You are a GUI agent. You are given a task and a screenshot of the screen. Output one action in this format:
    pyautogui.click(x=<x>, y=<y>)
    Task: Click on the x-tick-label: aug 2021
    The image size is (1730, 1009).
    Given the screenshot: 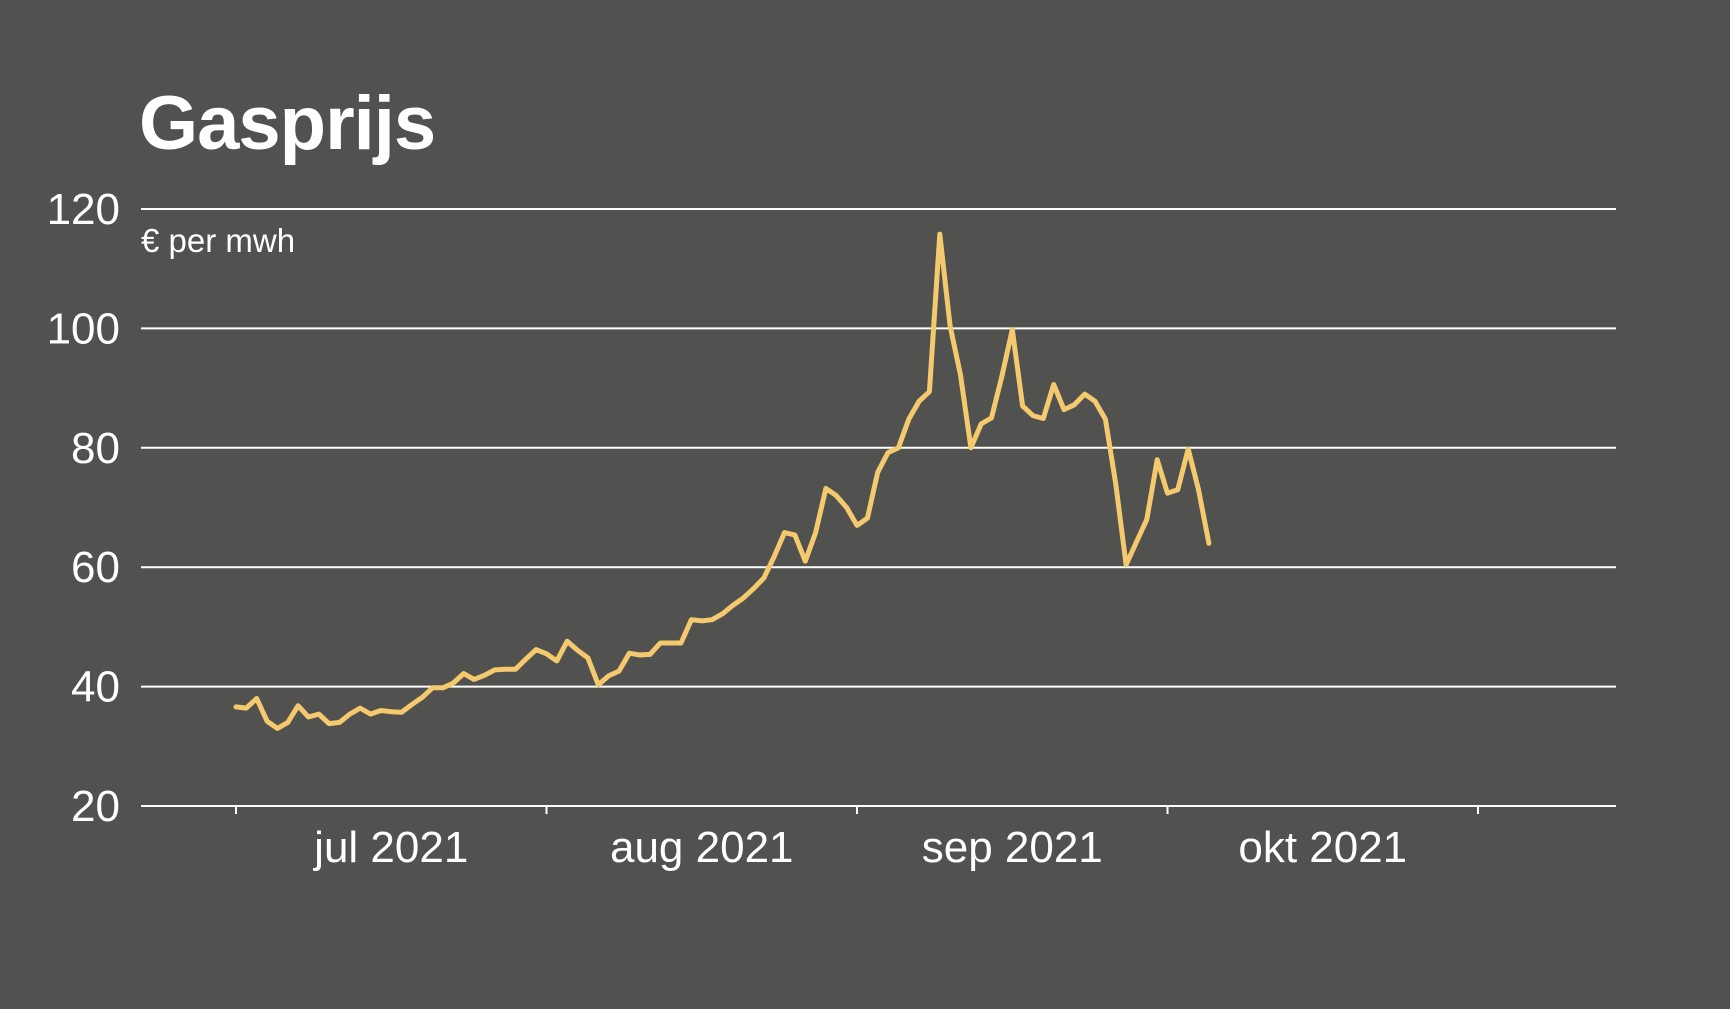 What is the action you would take?
    pyautogui.click(x=702, y=847)
    